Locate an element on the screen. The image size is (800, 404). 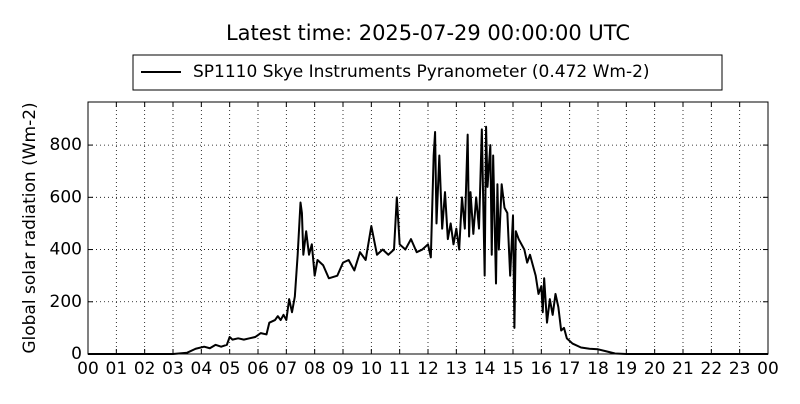
x-tick-label: 14 is located at coordinates (485, 369).